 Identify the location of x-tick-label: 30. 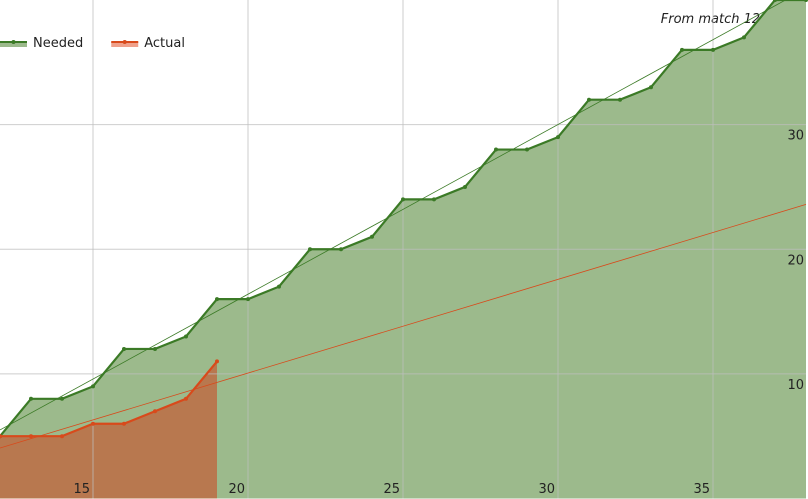
(546, 489).